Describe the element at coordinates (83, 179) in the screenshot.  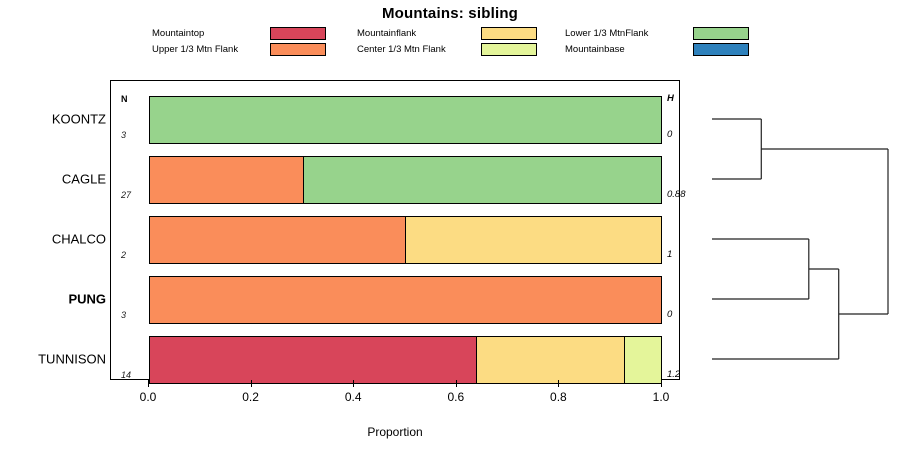
I see `row-label-cagle: CAGLE` at that location.